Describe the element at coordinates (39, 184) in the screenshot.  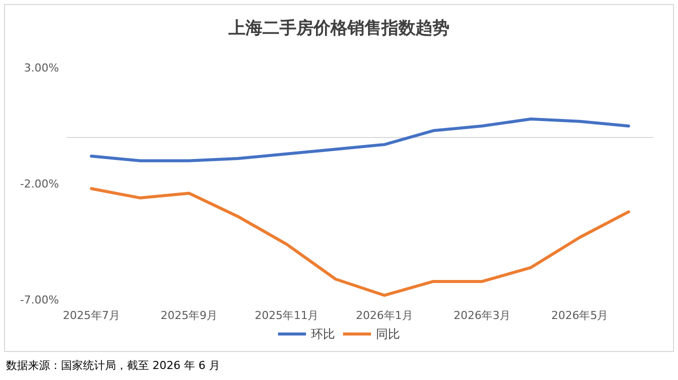
I see `y-tick-label: -2.00%` at that location.